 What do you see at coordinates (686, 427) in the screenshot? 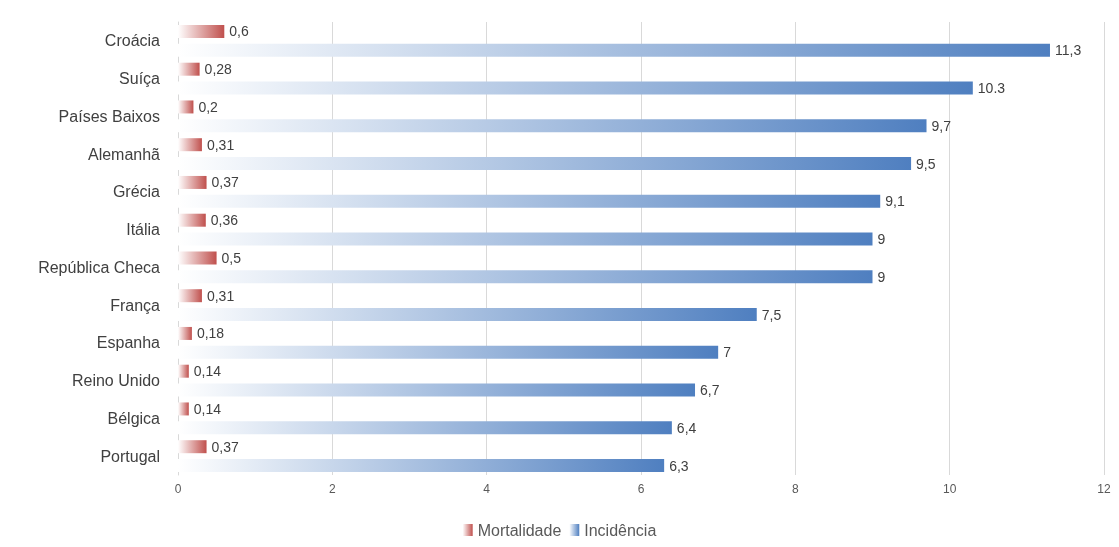
I see `data-label: 6,4` at bounding box center [686, 427].